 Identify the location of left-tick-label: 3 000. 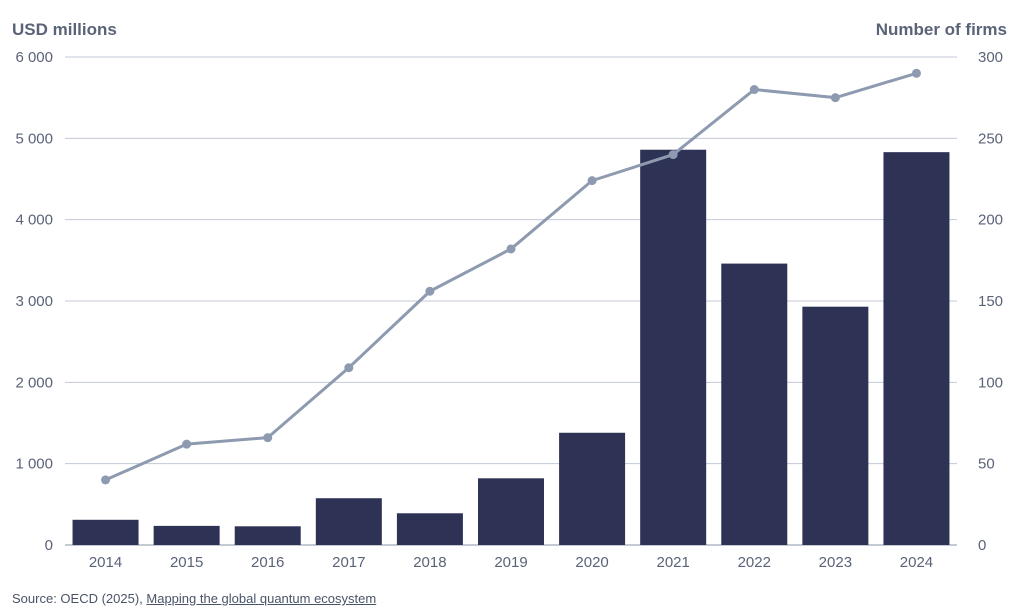
(34, 301).